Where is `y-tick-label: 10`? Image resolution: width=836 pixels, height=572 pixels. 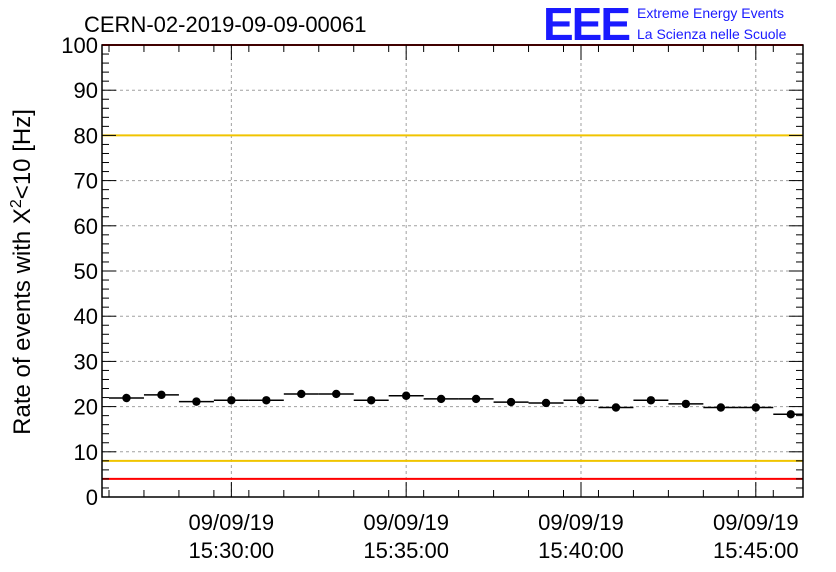
y-tick-label: 10 is located at coordinates (86, 452).